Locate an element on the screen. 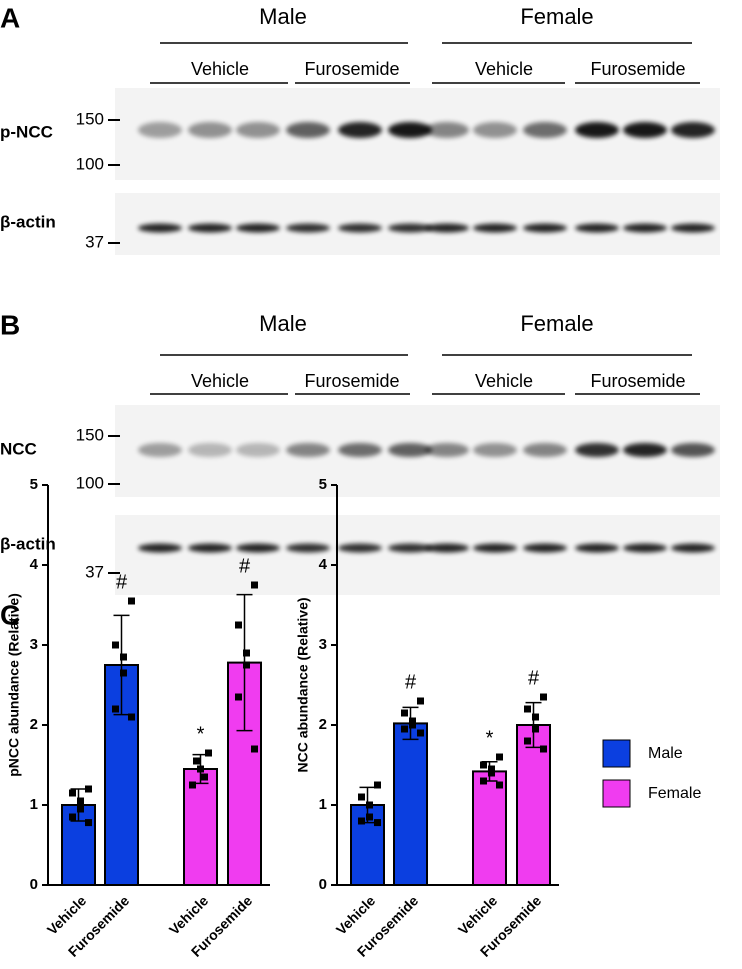 This screenshot has height=969, width=742. blot-label: p-NCC is located at coordinates (26, 131).